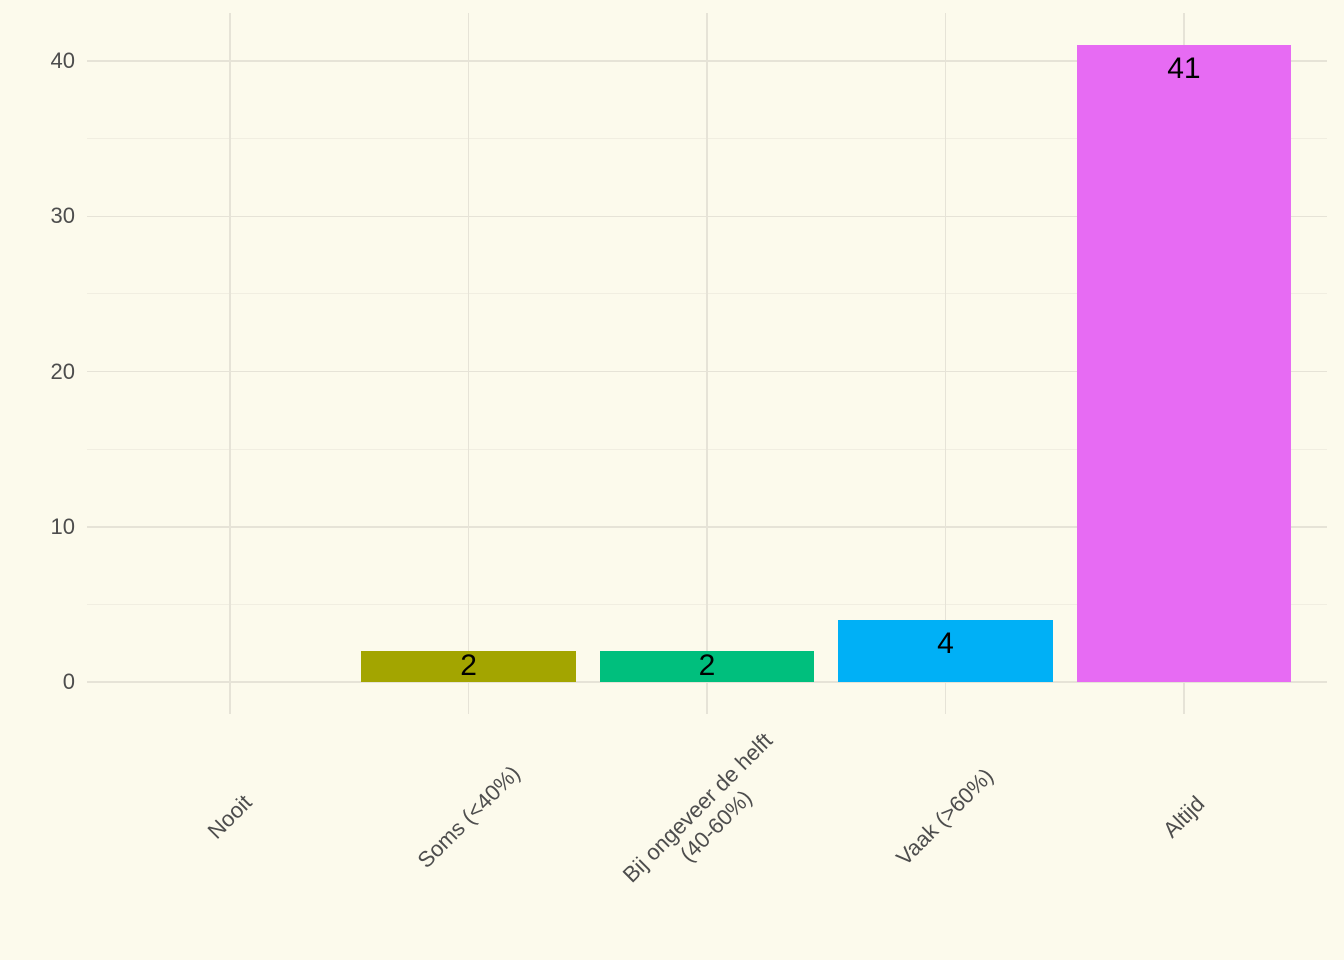  I want to click on x-axis-label-soms-40: Soms (<40%), so click(468, 816).